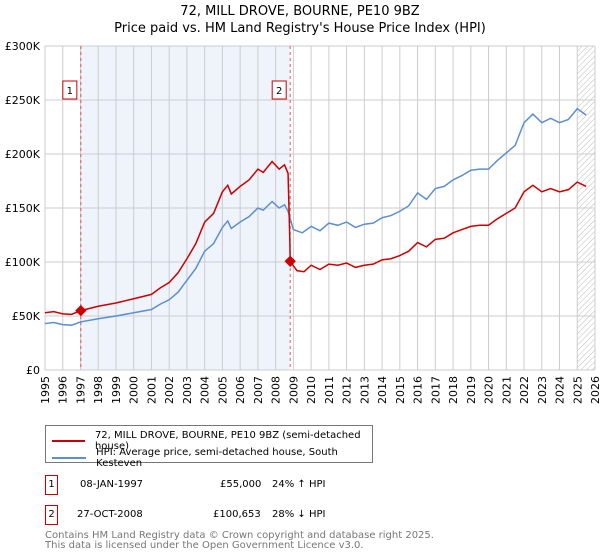  I want to click on y-tick-label: £50K, so click(26, 316).